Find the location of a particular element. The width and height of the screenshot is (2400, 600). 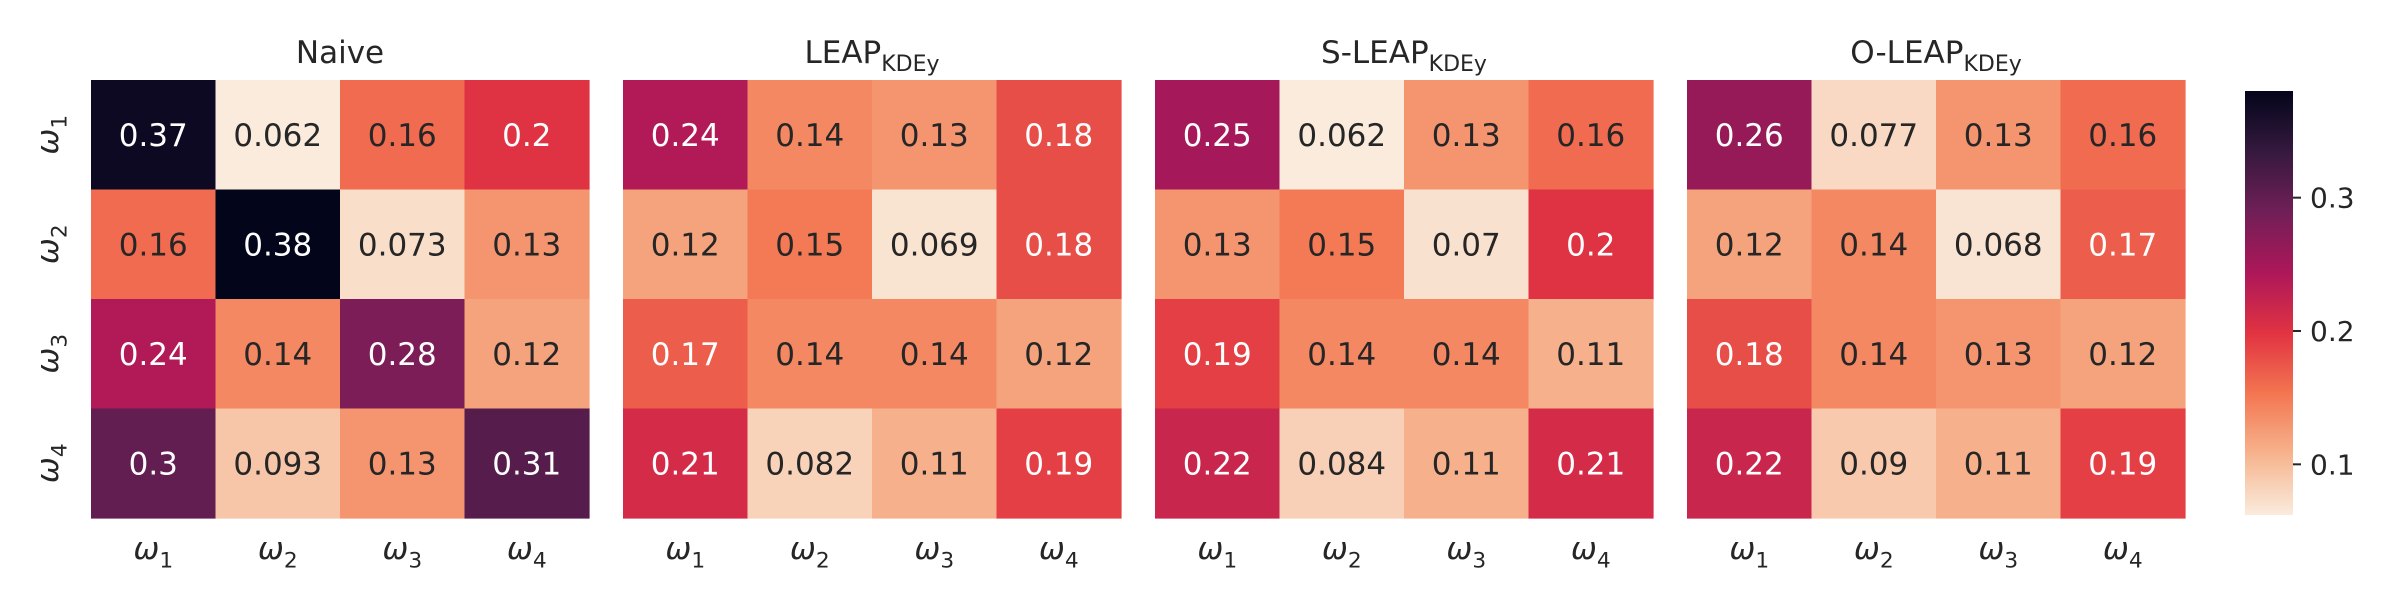

y-tick-label: ω2 is located at coordinates (51, 244).